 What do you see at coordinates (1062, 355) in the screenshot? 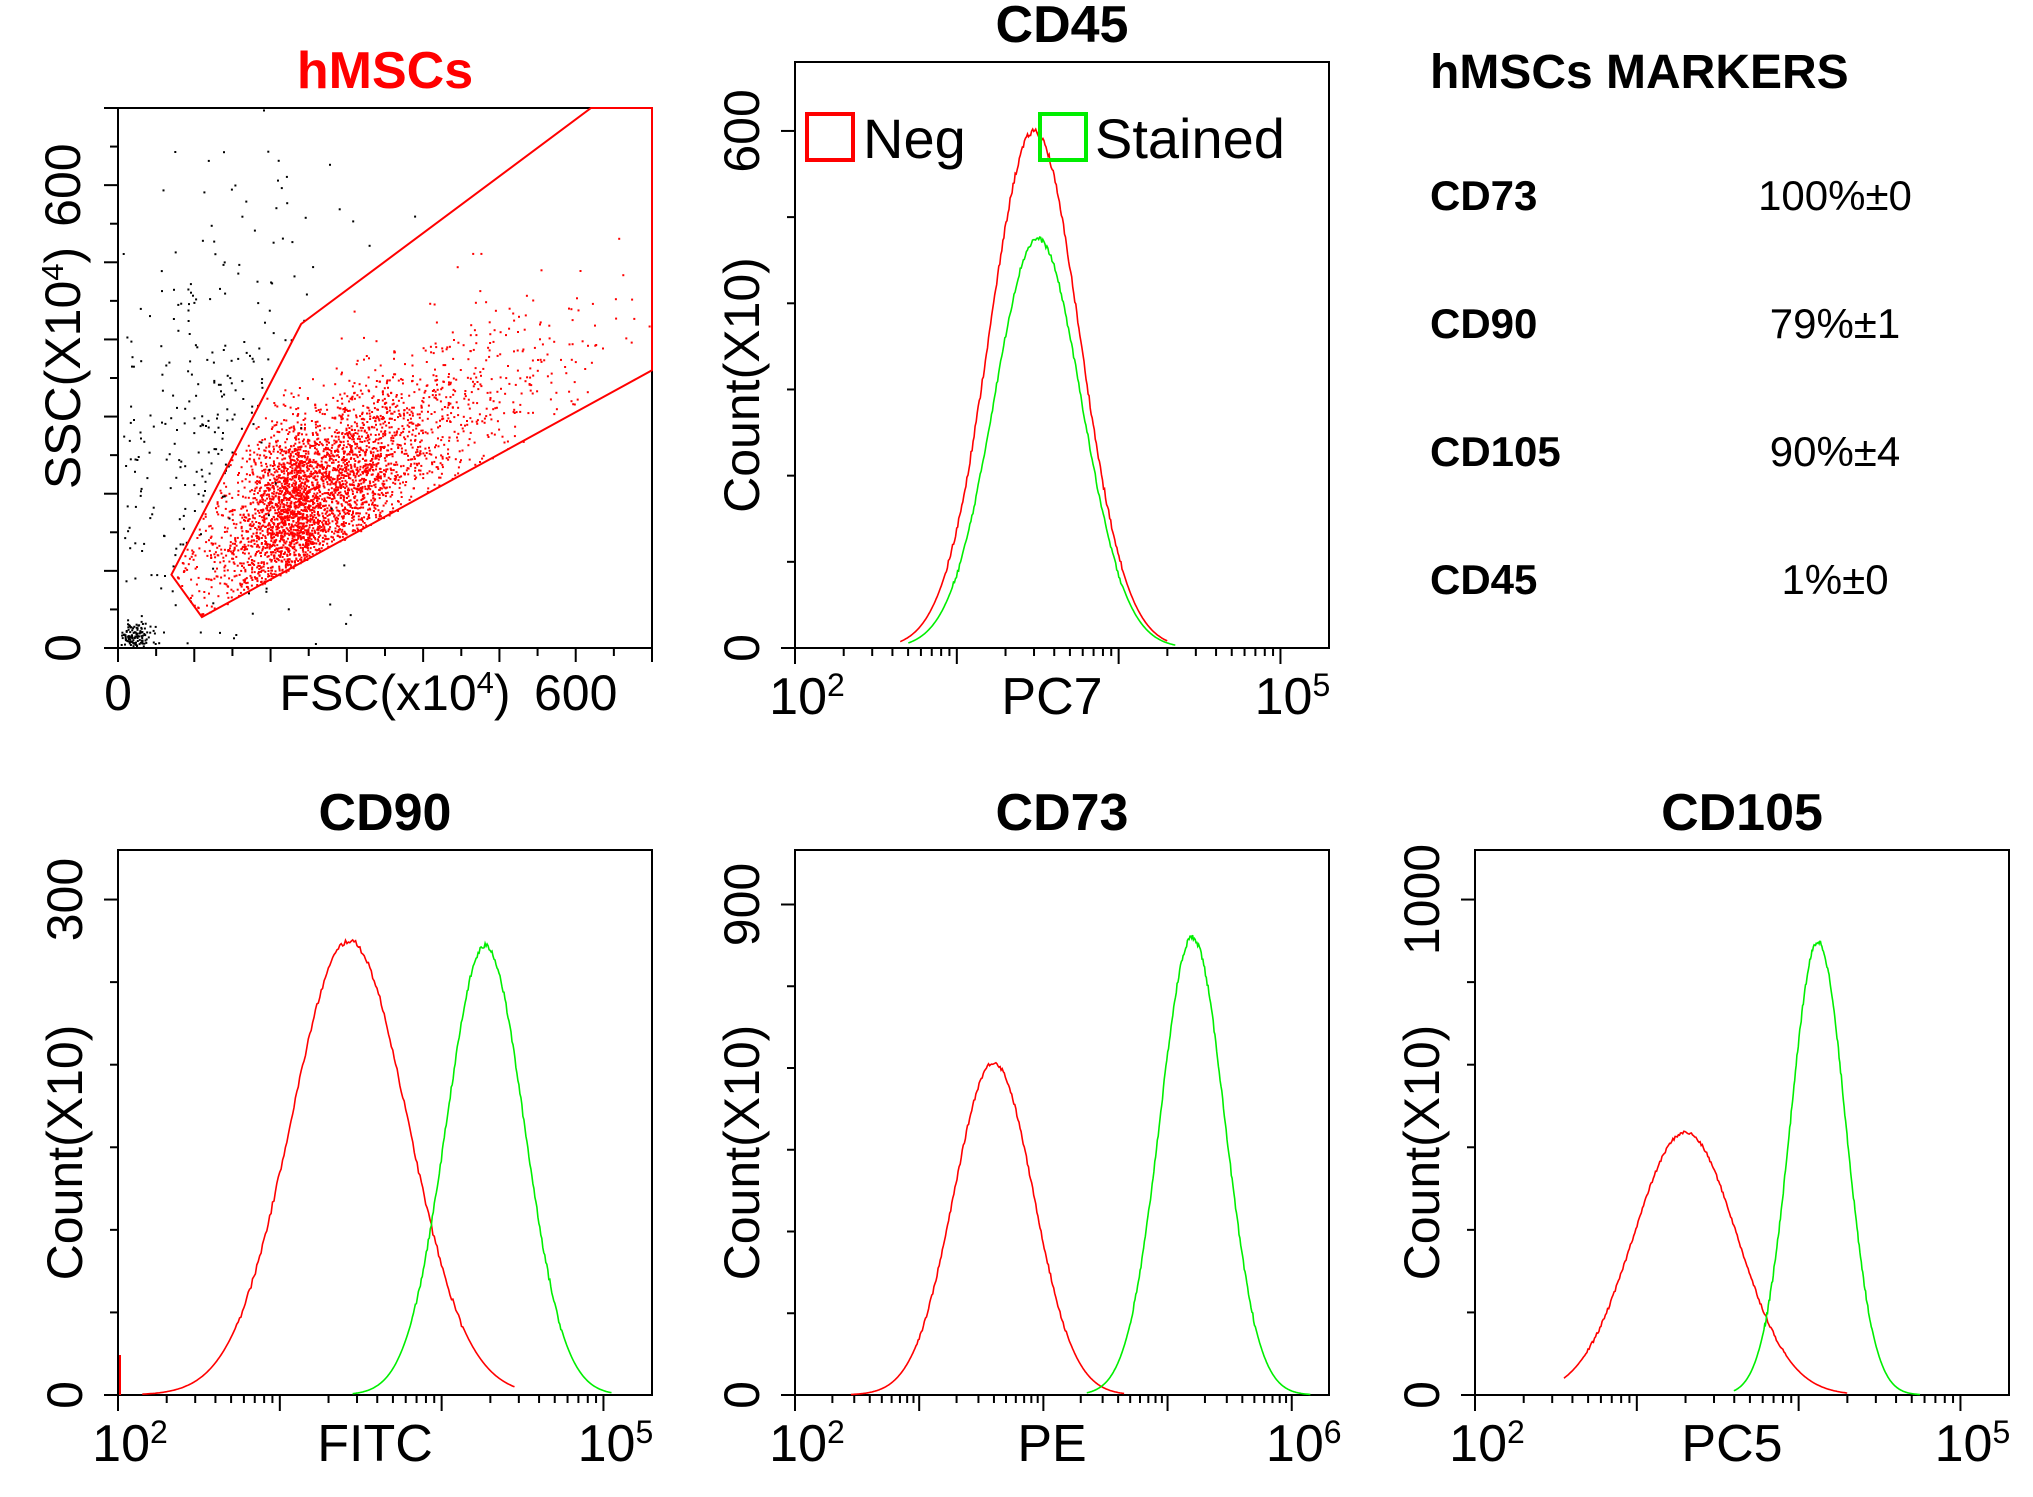
I see `plot-frame` at bounding box center [1062, 355].